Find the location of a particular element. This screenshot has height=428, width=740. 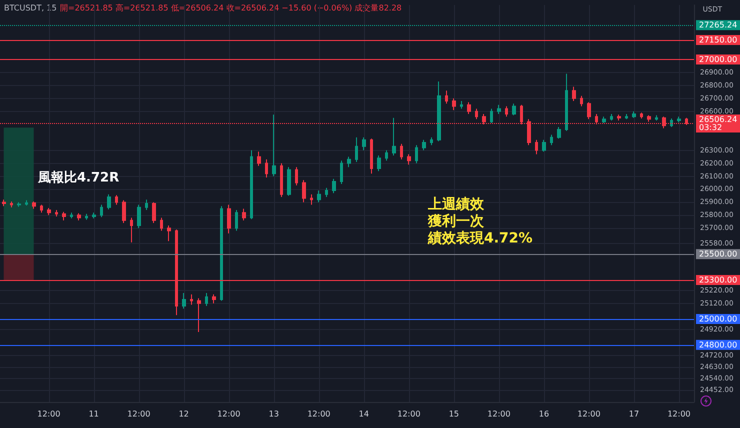

ref-line-label: 27265.24 is located at coordinates (718, 25).